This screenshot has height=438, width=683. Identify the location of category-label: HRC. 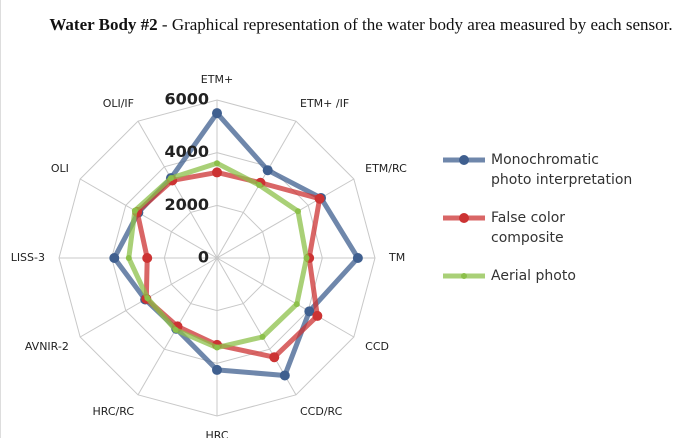
(216, 433).